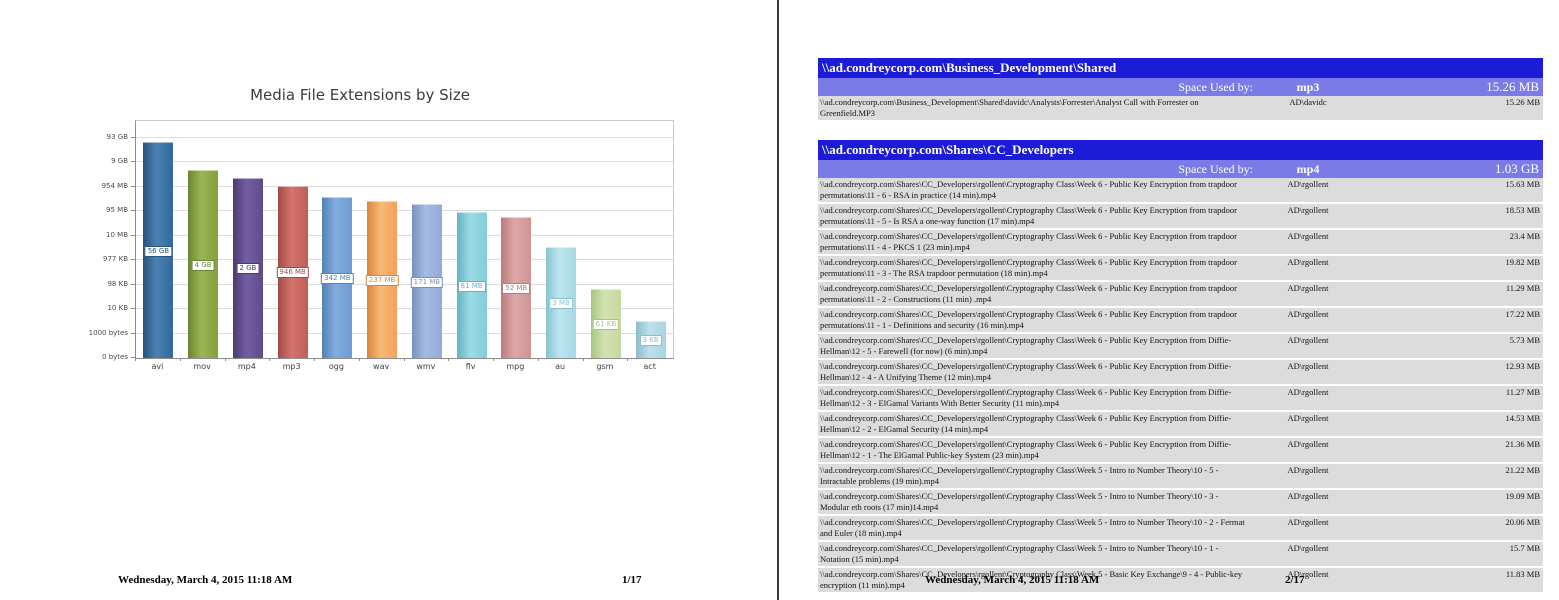 The height and width of the screenshot is (600, 1559). Describe the element at coordinates (119, 161) in the screenshot. I see `y-axis-label: 9 GB` at that location.